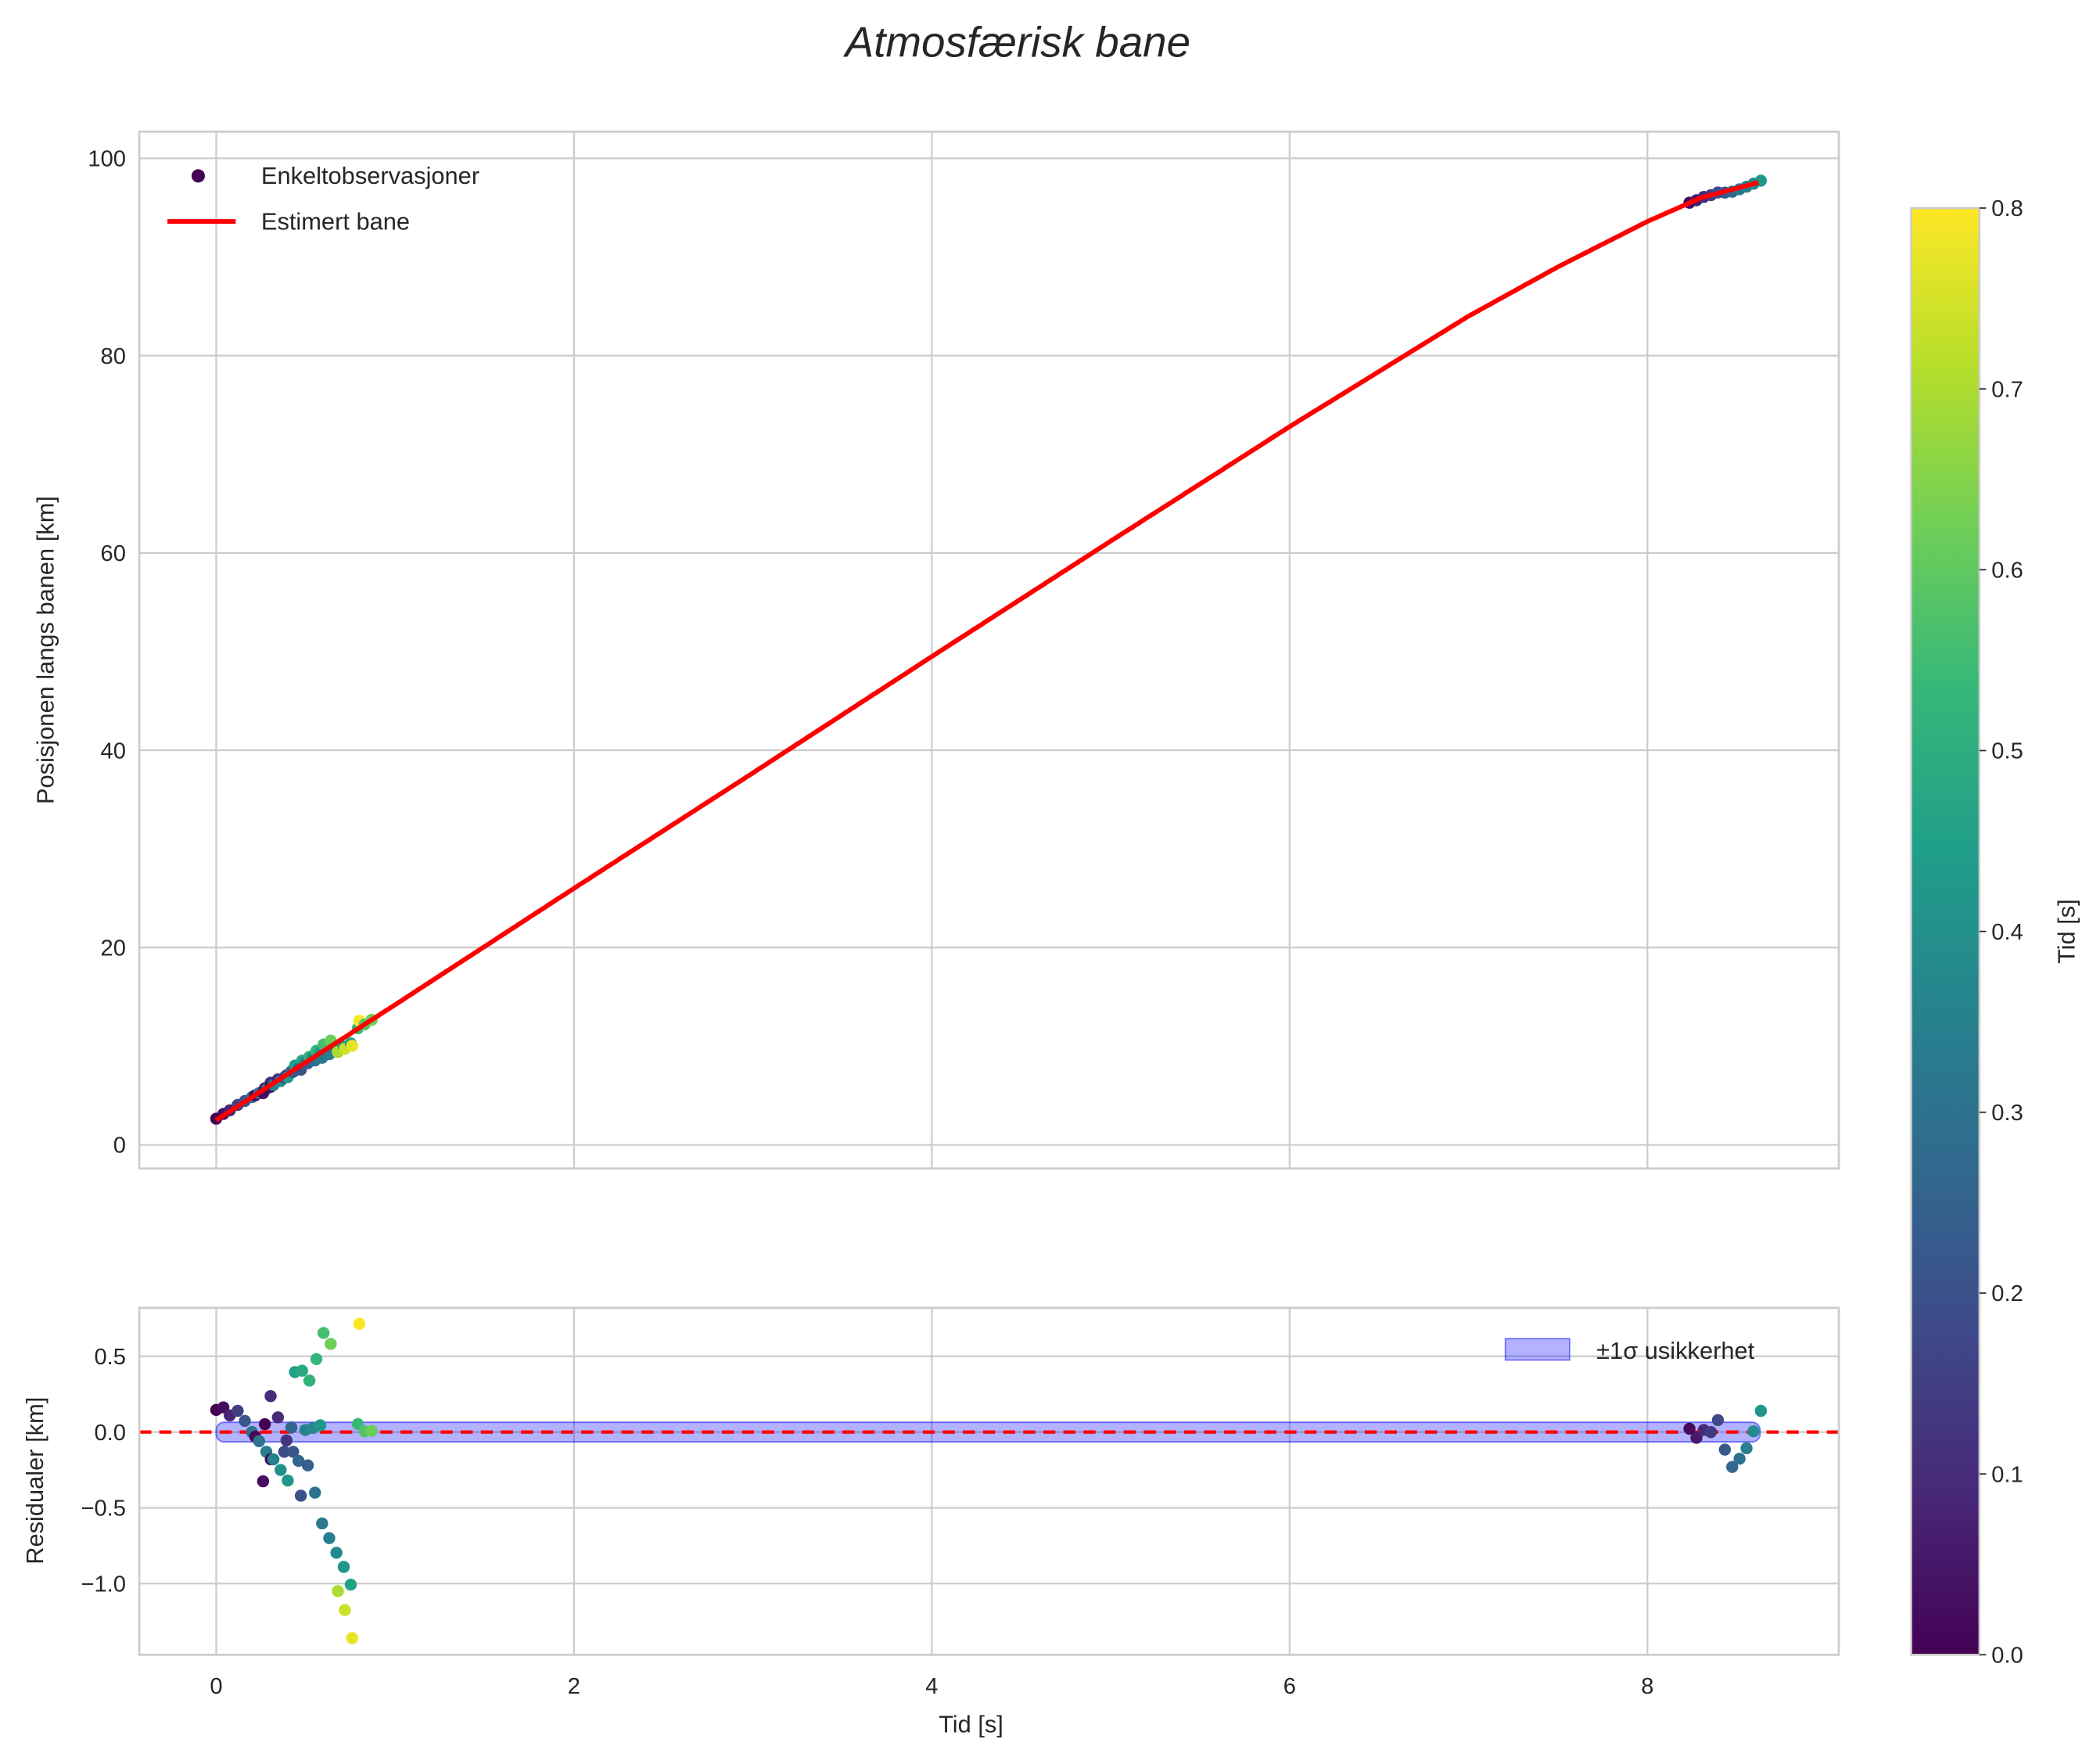 Image resolution: width=2100 pixels, height=1757 pixels. What do you see at coordinates (1016, 42) in the screenshot?
I see `chart-title: Atmosfærisk bane` at bounding box center [1016, 42].